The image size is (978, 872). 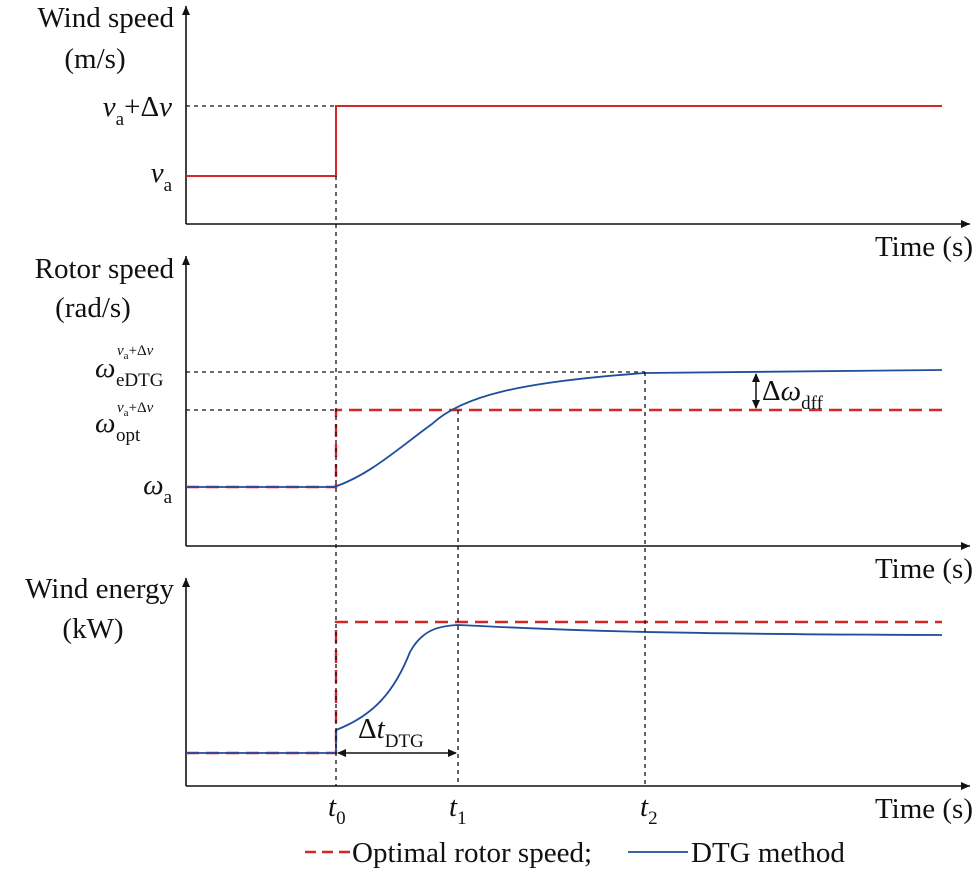 I want to click on energy-optimal-curve, so click(x=564, y=687).